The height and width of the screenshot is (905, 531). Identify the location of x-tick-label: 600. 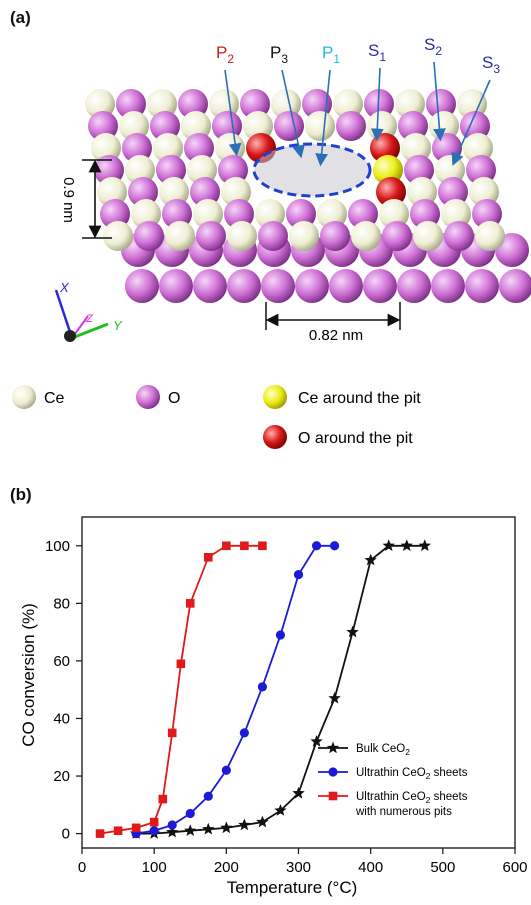
(514, 867).